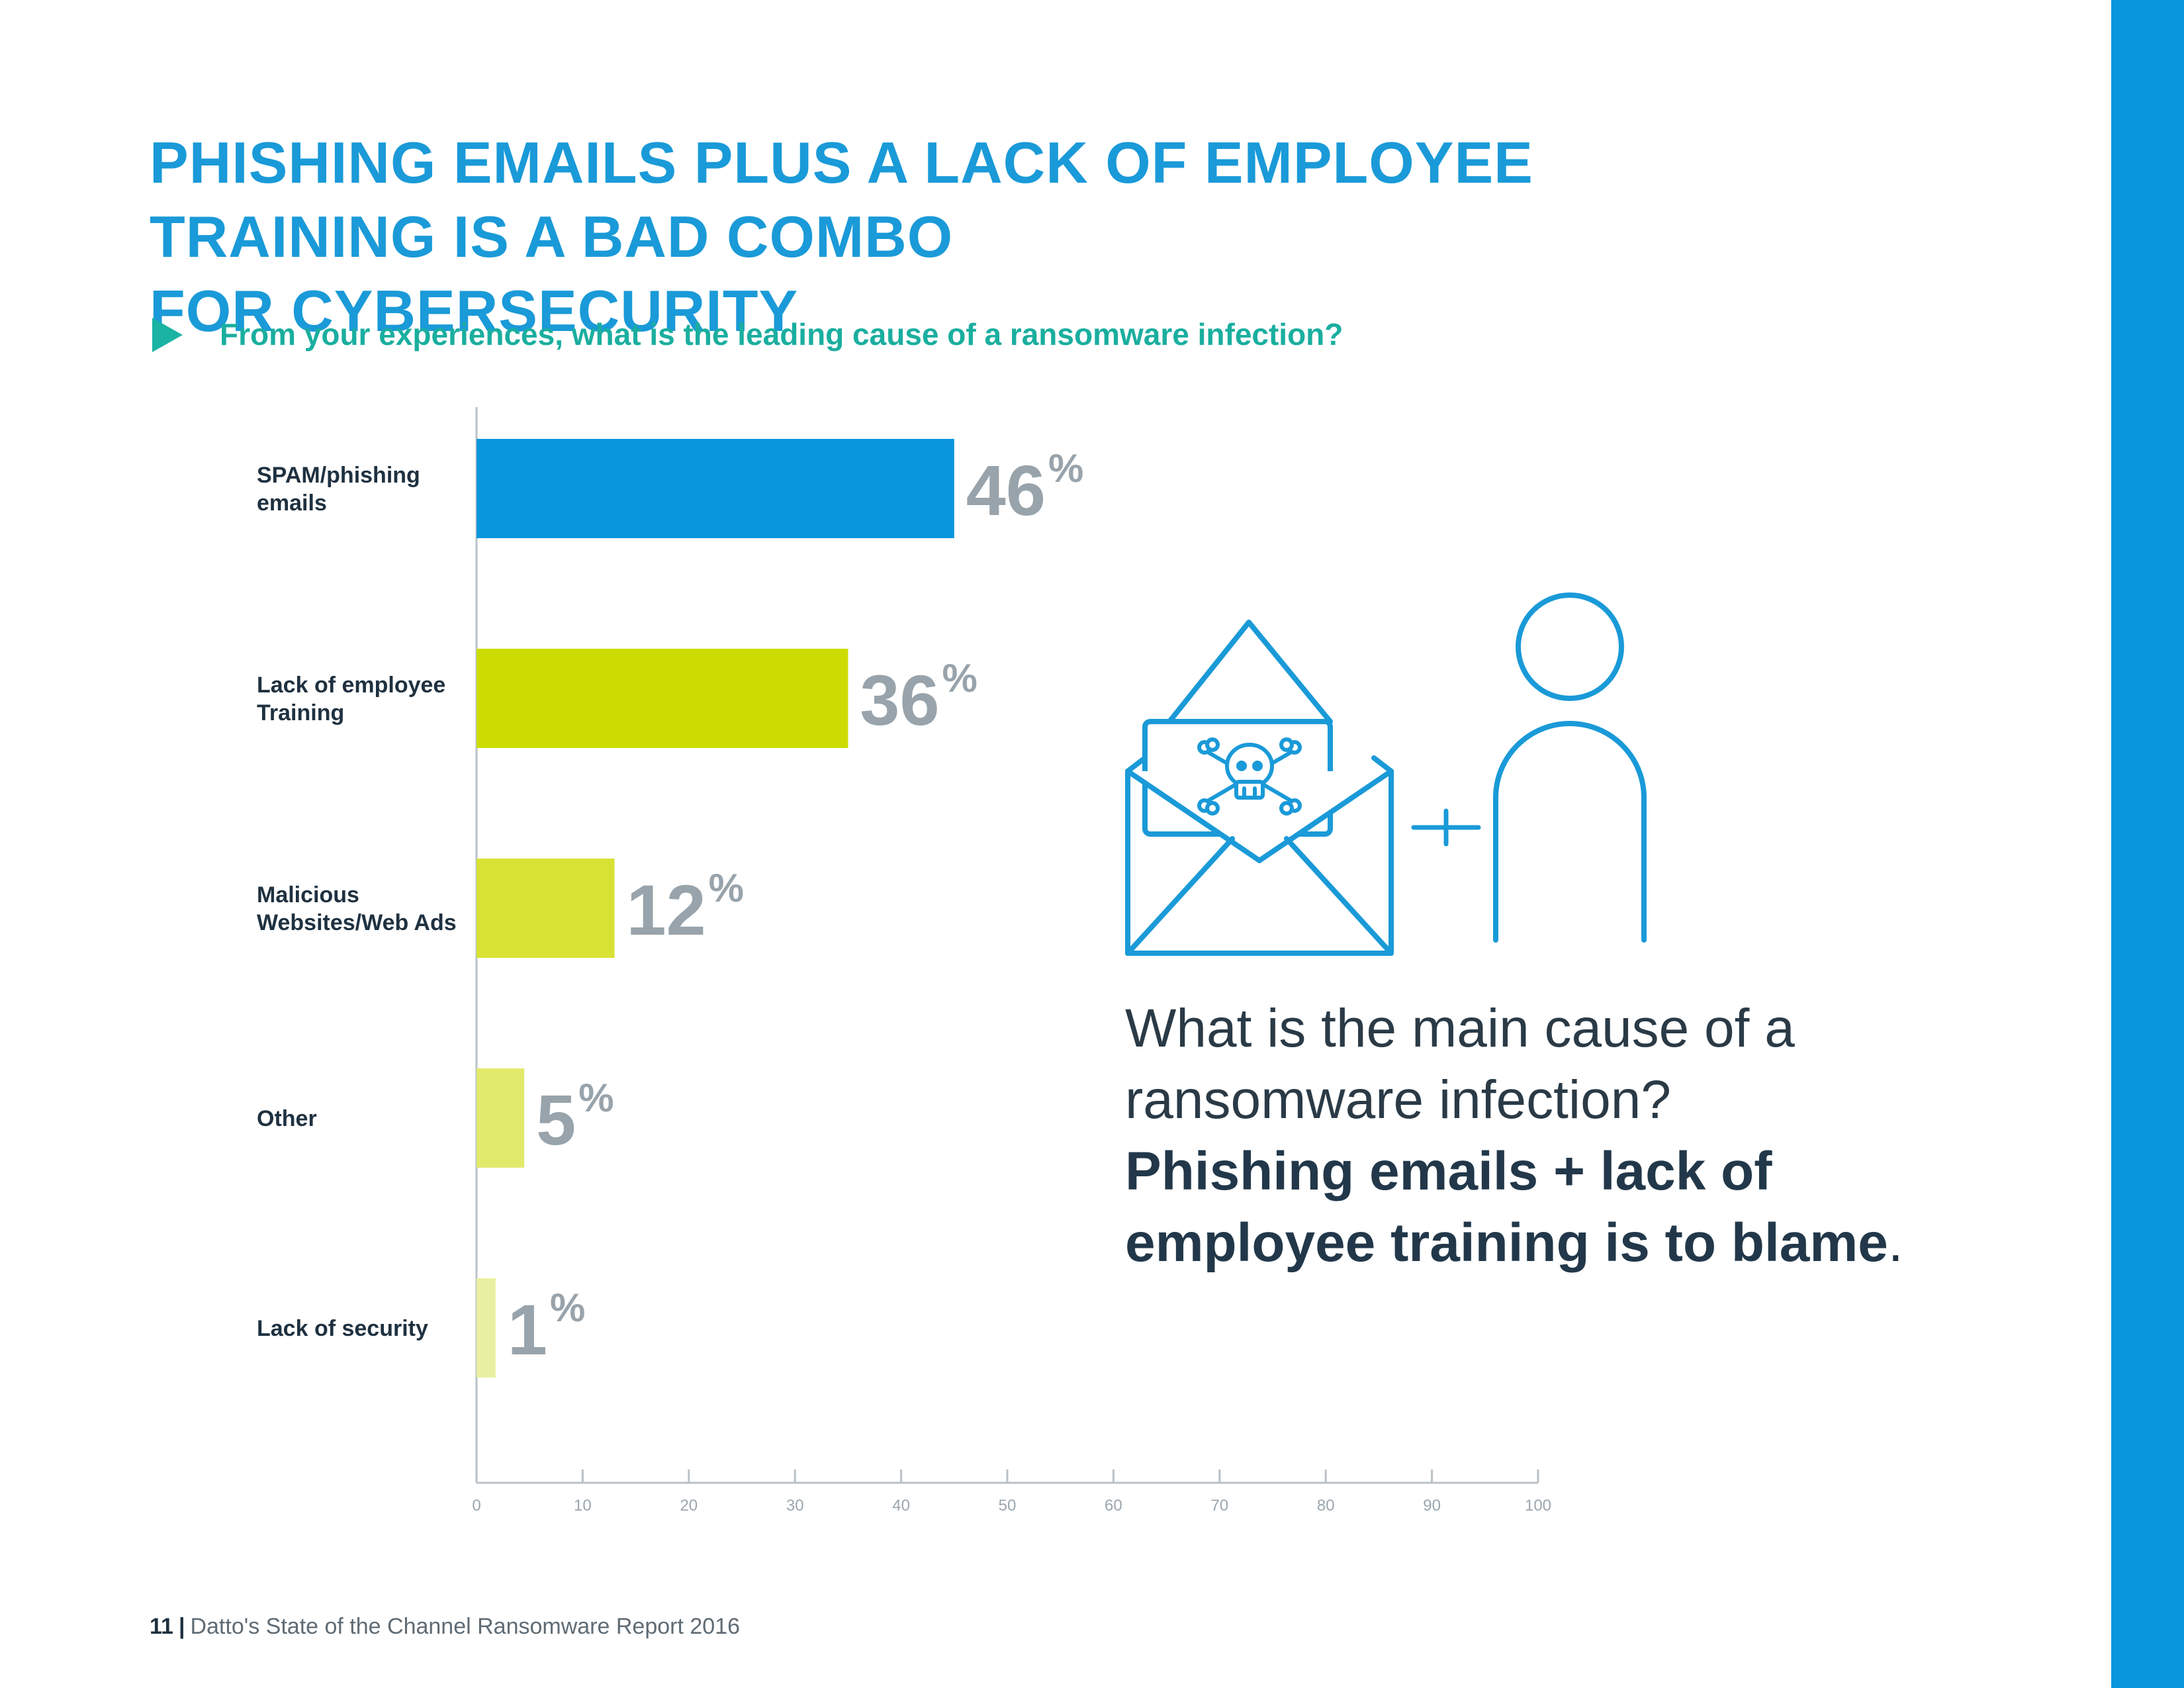 The width and height of the screenshot is (2184, 1688). I want to click on x-tick-label: 40, so click(901, 1506).